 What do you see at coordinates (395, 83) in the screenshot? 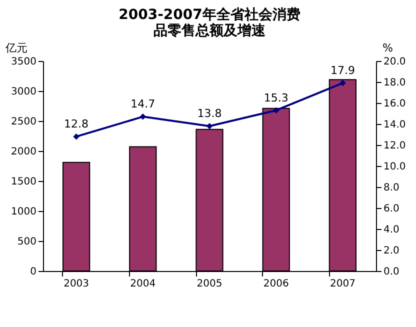
I see `y2-tick-label: 18.0` at bounding box center [395, 83].